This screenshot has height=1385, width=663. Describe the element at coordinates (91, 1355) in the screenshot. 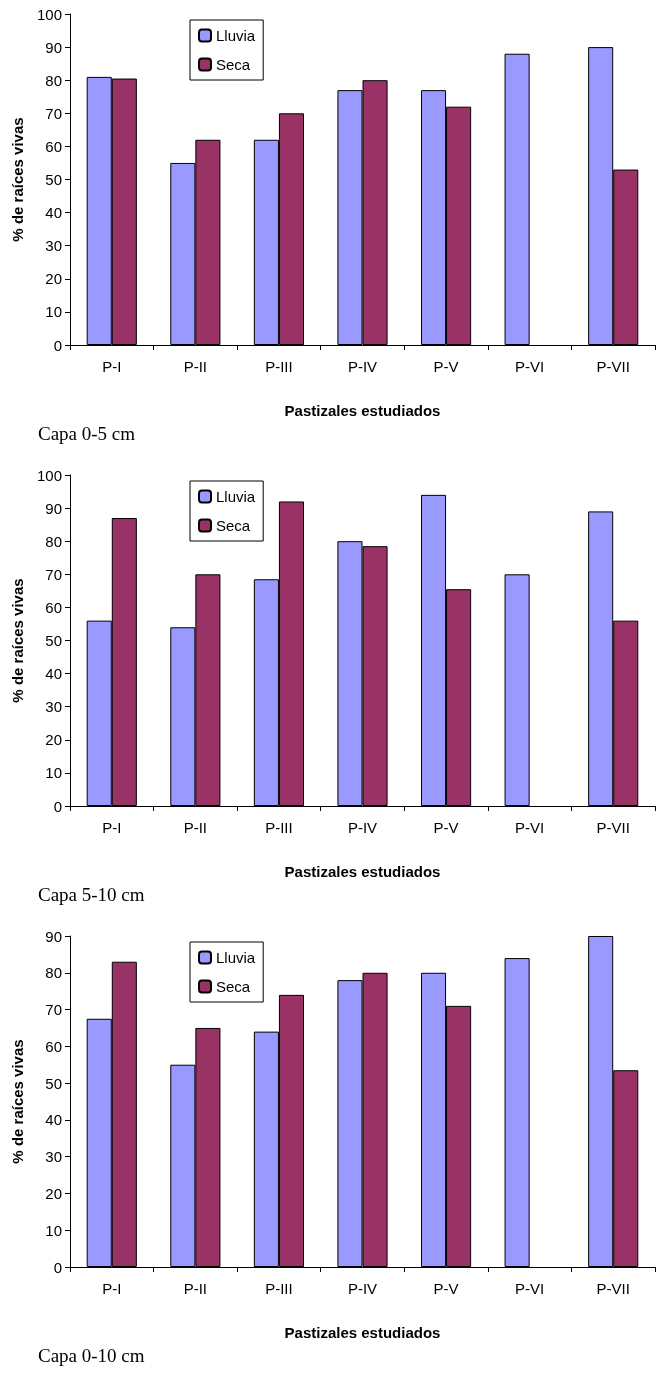

I see `text: Capa 0-10 cm` at that location.